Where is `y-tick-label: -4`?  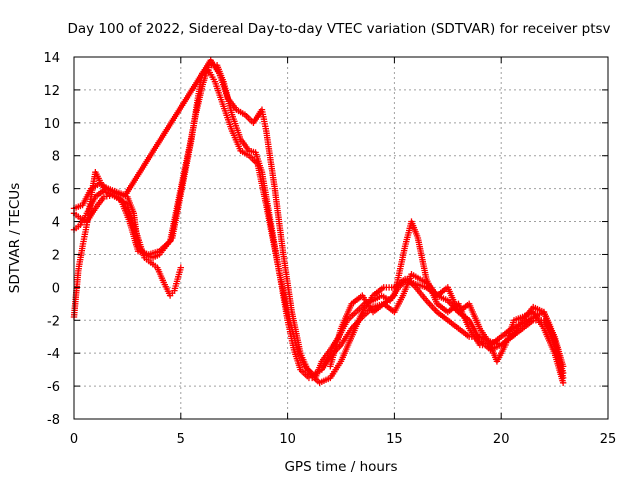 y-tick-label: -4 is located at coordinates (53, 354).